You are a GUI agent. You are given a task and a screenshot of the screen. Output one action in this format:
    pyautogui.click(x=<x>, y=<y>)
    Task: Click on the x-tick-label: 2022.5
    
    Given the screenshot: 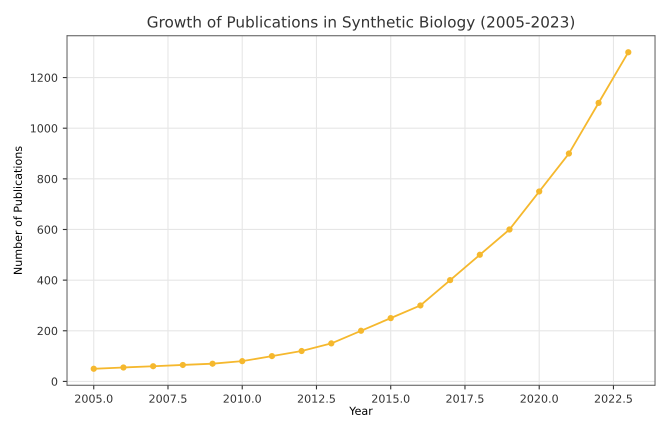 What is the action you would take?
    pyautogui.click(x=613, y=398)
    